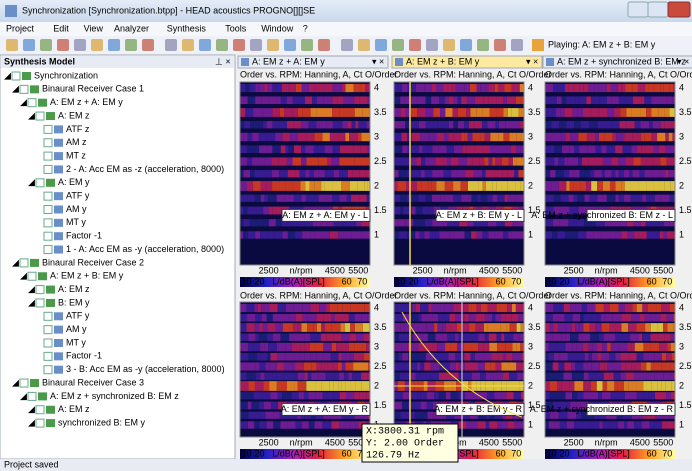 Image resolution: width=692 pixels, height=471 pixels. Describe the element at coordinates (187, 28) in the screenshot. I see `menu-item: Synthesis` at that location.